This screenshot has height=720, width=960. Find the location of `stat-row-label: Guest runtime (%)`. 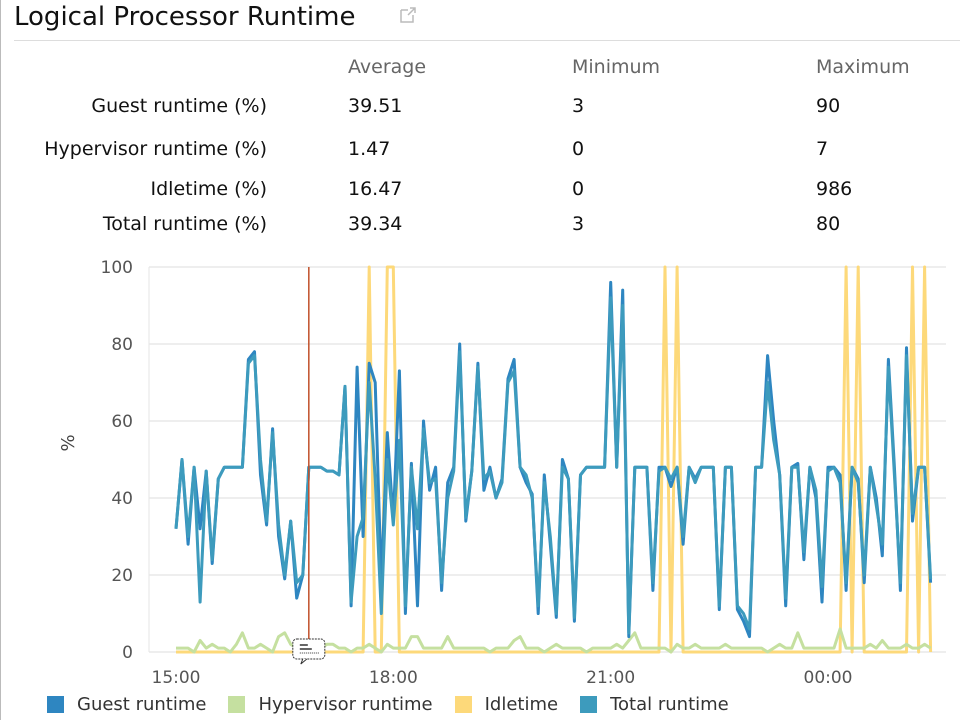

stat-row-label: Guest runtime (%) is located at coordinates (179, 106).